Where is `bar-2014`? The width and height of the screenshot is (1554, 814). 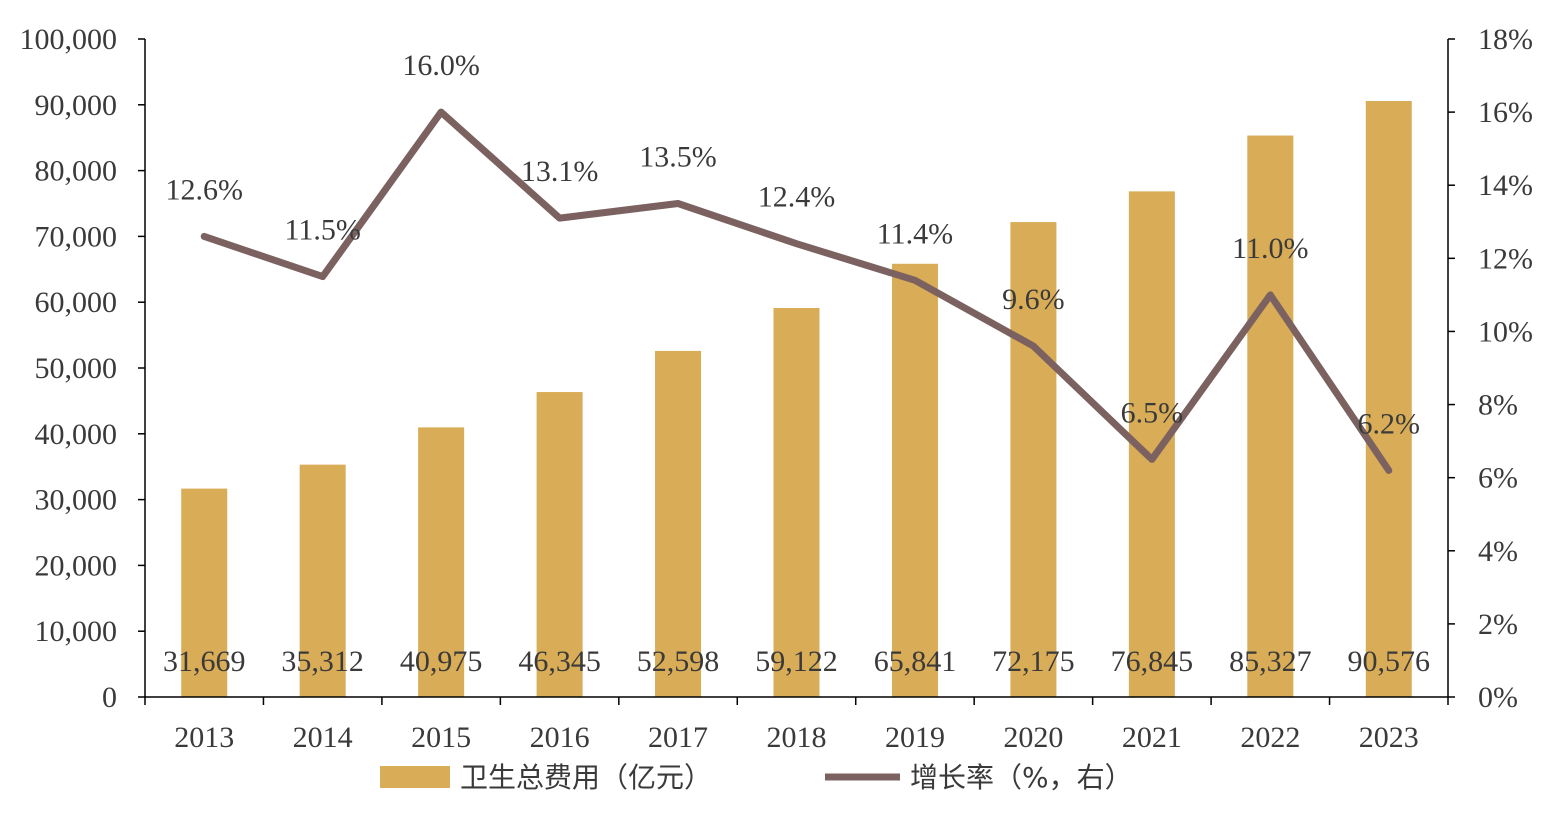
bar-2014 is located at coordinates (322, 580).